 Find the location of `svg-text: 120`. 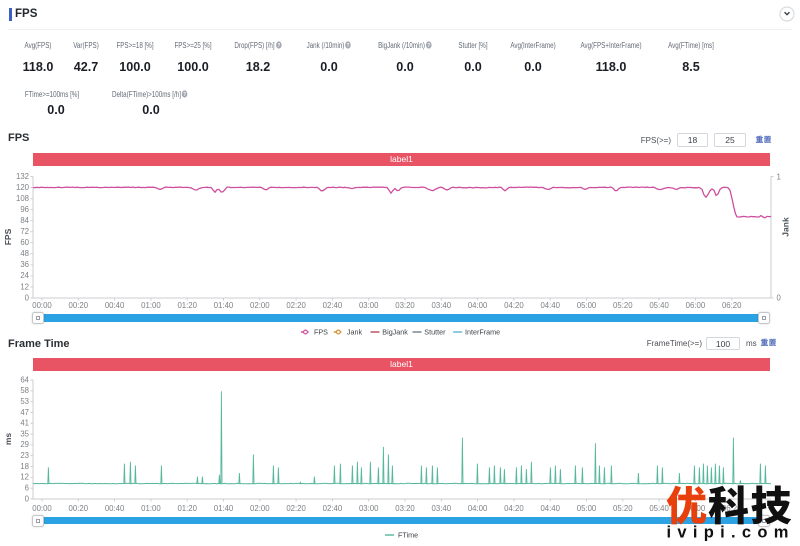

svg-text: 120 is located at coordinates (23, 187).